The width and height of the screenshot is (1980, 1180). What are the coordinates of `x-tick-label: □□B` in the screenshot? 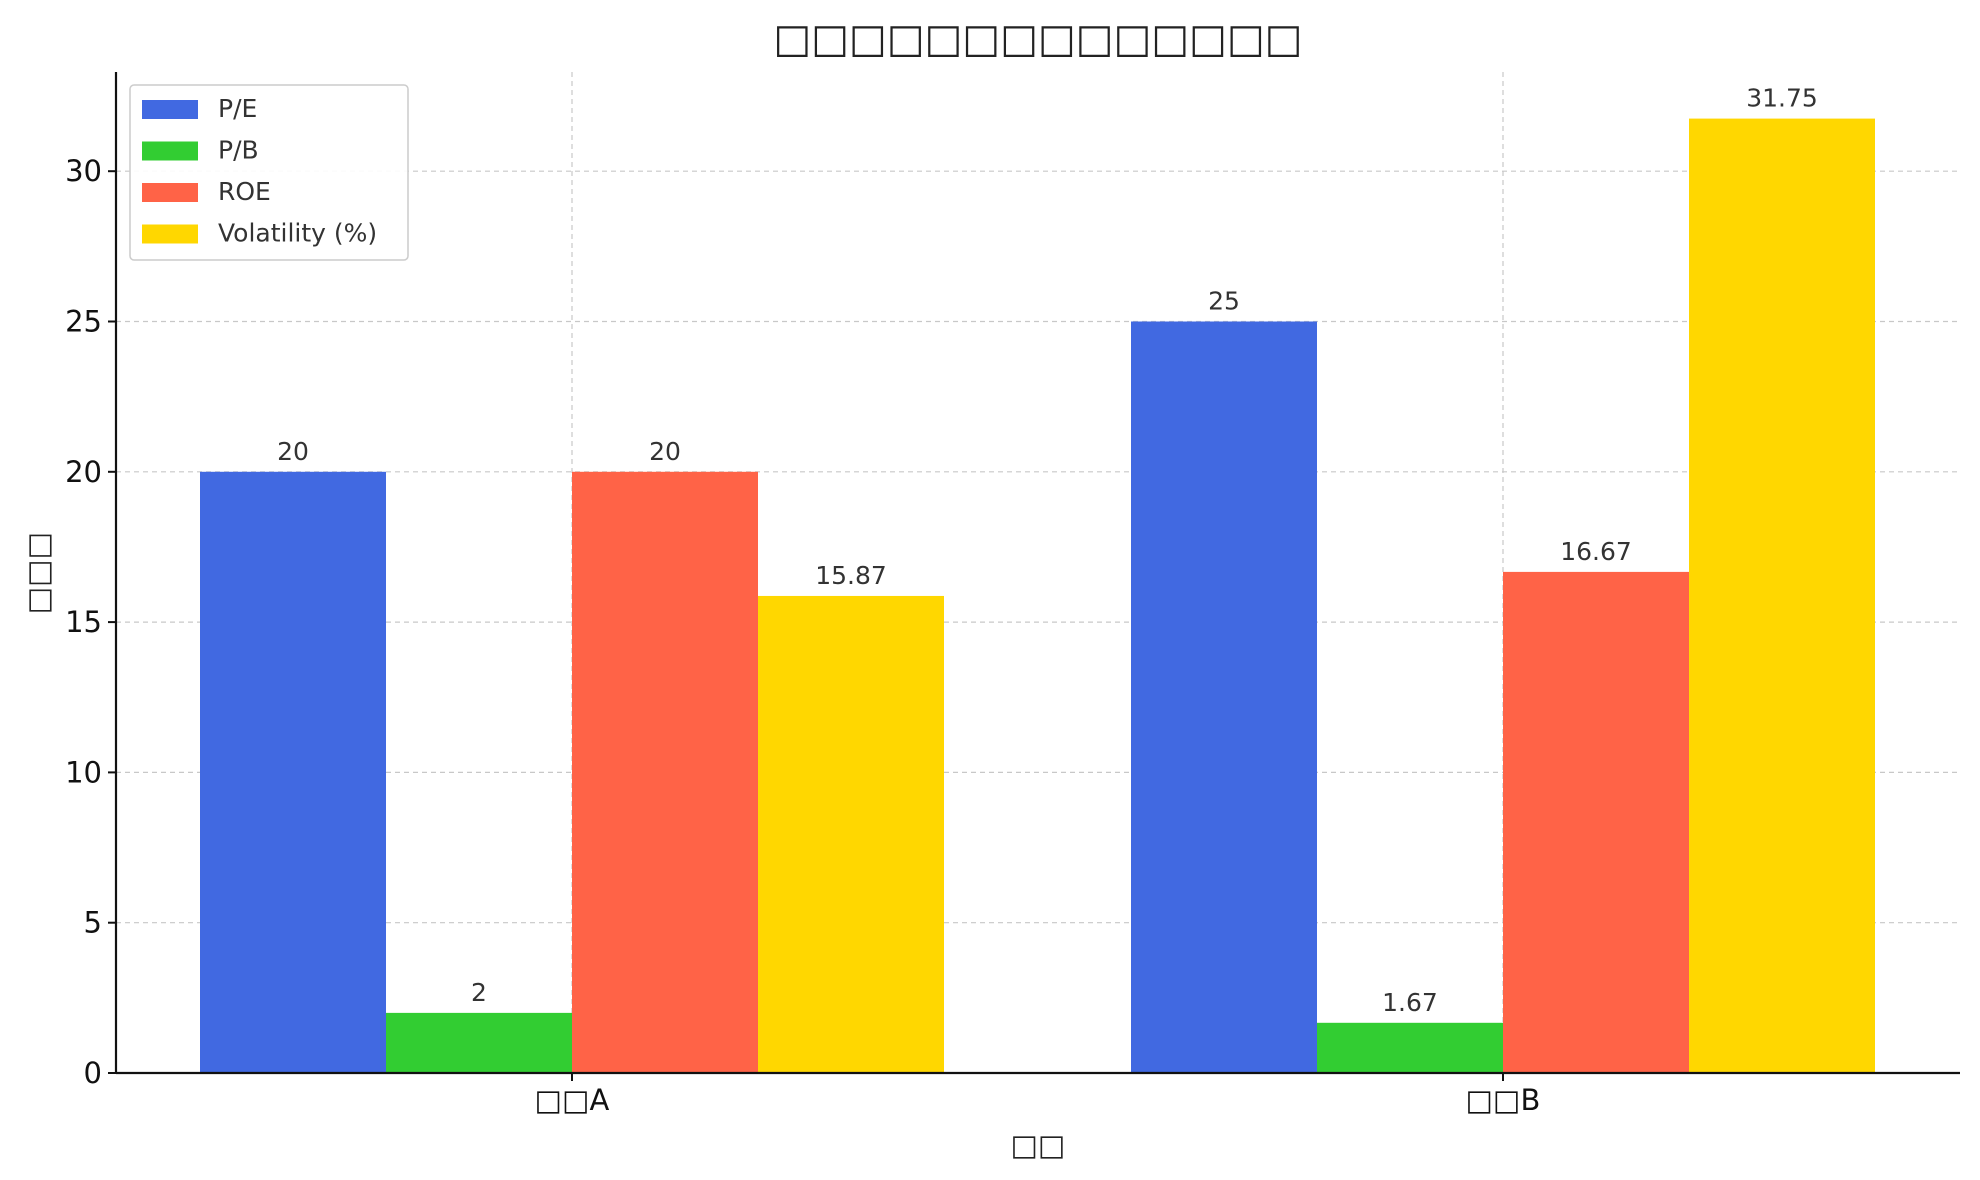 It's located at (1503, 1100).